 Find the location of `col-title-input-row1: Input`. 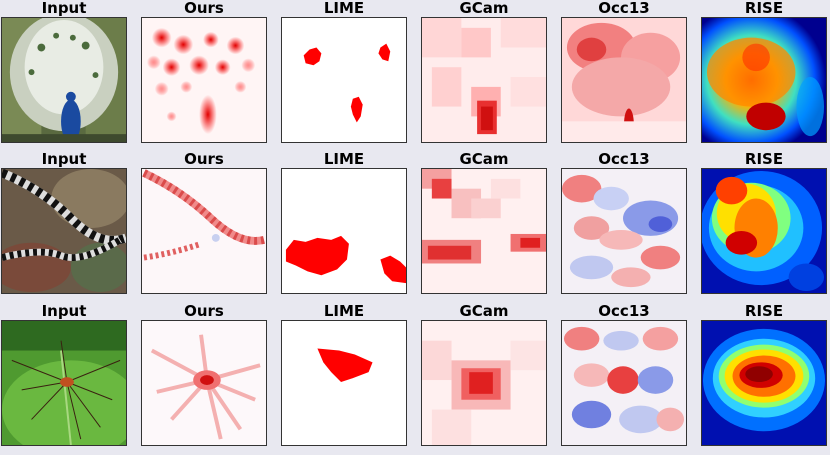

col-title-input-row1: Input is located at coordinates (64, 8).